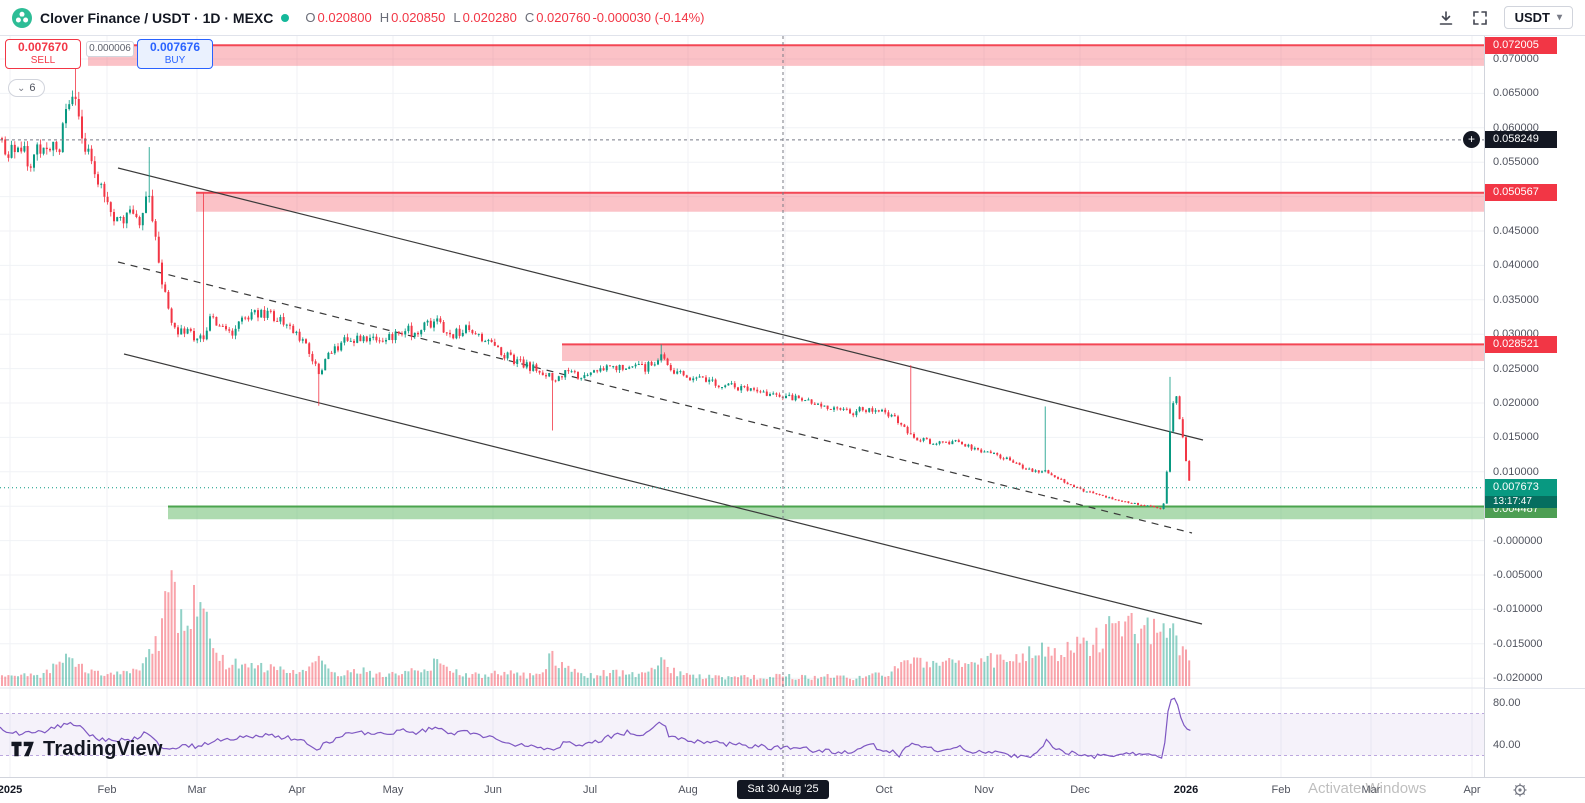 The width and height of the screenshot is (1585, 803). What do you see at coordinates (1516, 471) in the screenshot?
I see `price-axis-label: 0.010000` at bounding box center [1516, 471].